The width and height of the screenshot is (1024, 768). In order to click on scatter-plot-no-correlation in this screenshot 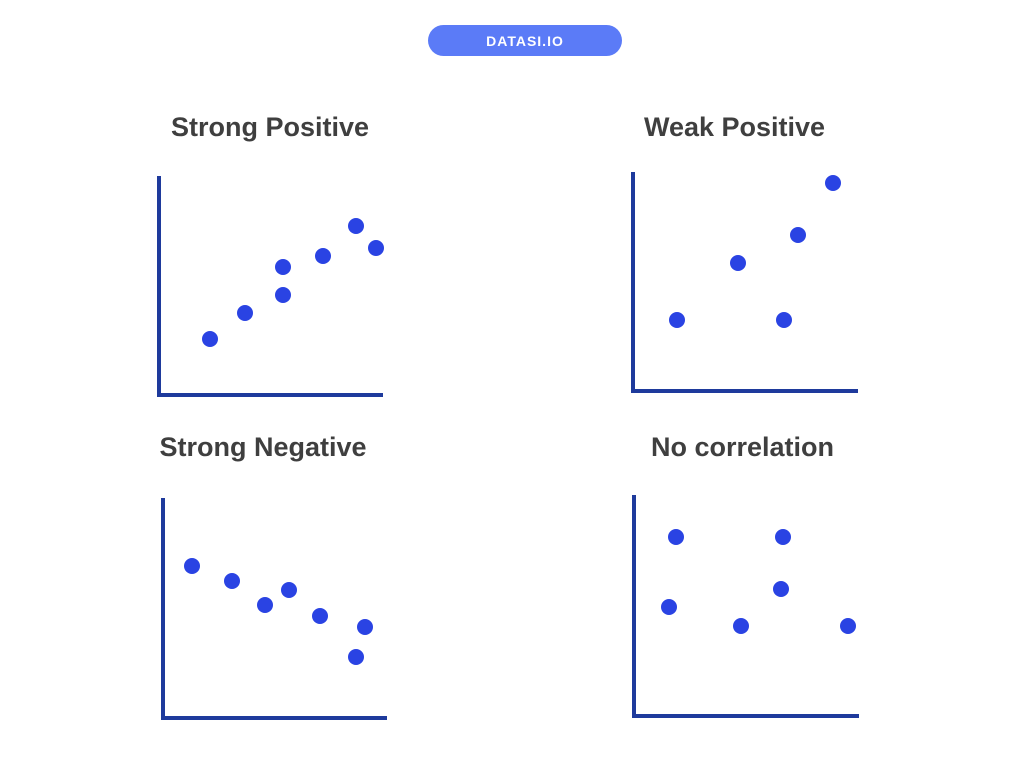, I will do `click(745, 606)`.